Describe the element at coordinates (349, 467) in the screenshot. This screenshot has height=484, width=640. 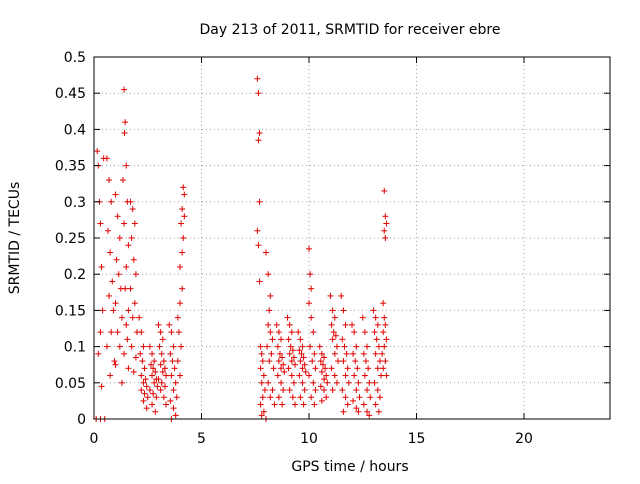
I see `x-axis-label: GPS time / hours` at that location.